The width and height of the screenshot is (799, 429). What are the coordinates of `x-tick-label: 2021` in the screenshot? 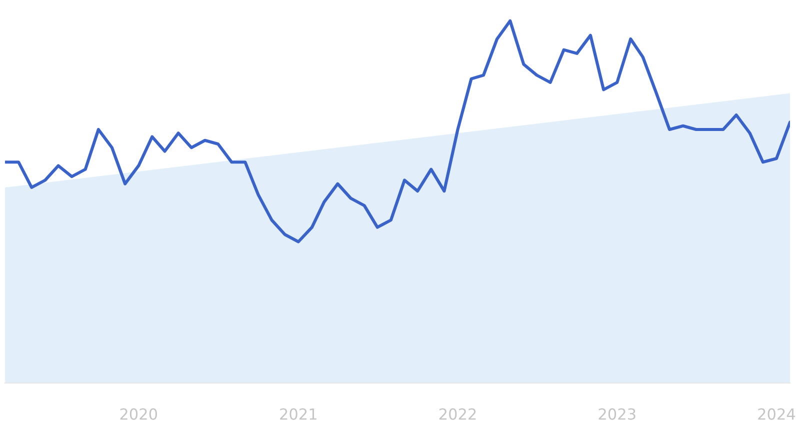 It's located at (298, 414).